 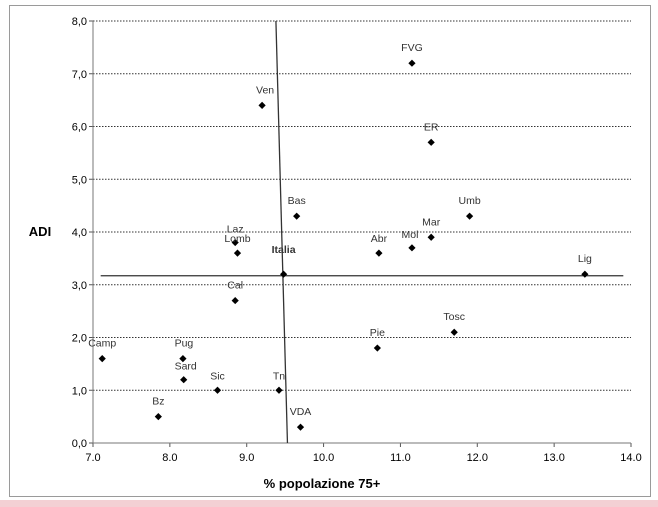 I want to click on x-tick-label: 9.0, so click(x=246, y=458).